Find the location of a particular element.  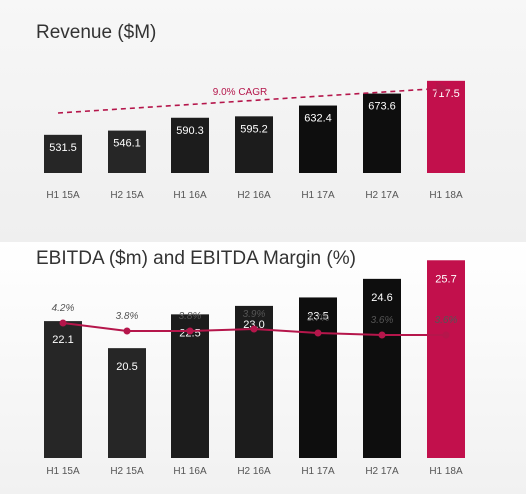

ebitda-bar-value-label: 23.5 is located at coordinates (317, 316).